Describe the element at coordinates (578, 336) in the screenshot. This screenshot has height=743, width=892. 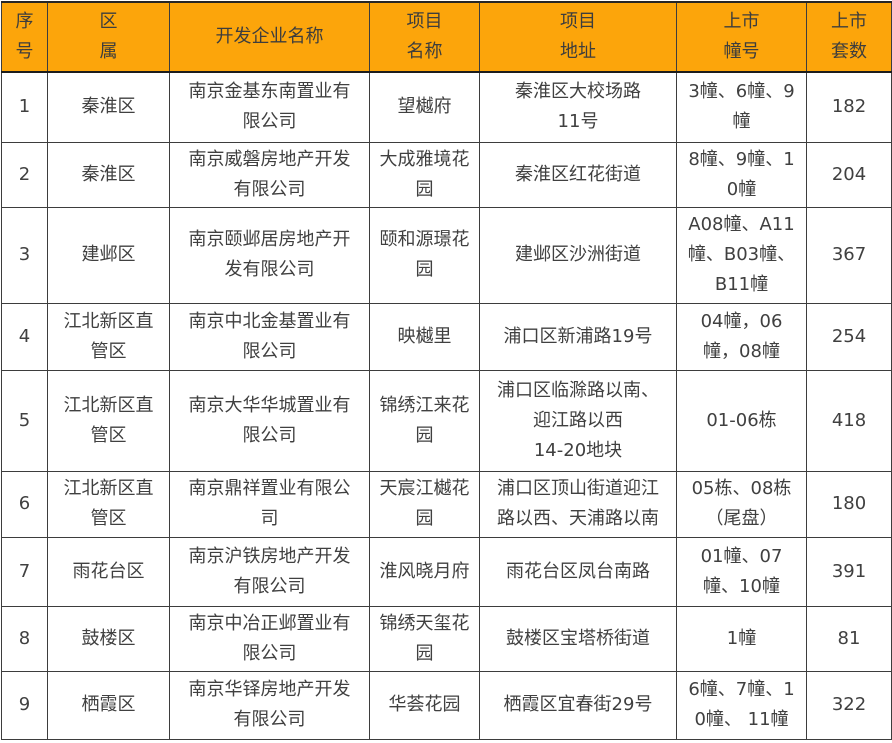
I see `cell-address: 浦口区新浦路19号` at that location.